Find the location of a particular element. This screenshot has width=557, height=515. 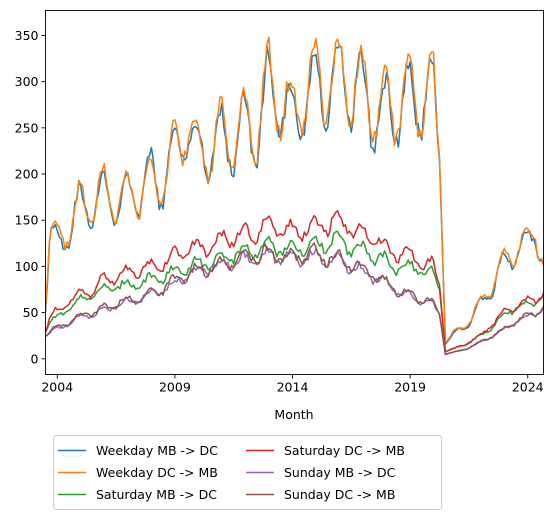

legend-label: Weekday MB -> DC is located at coordinates (157, 450).